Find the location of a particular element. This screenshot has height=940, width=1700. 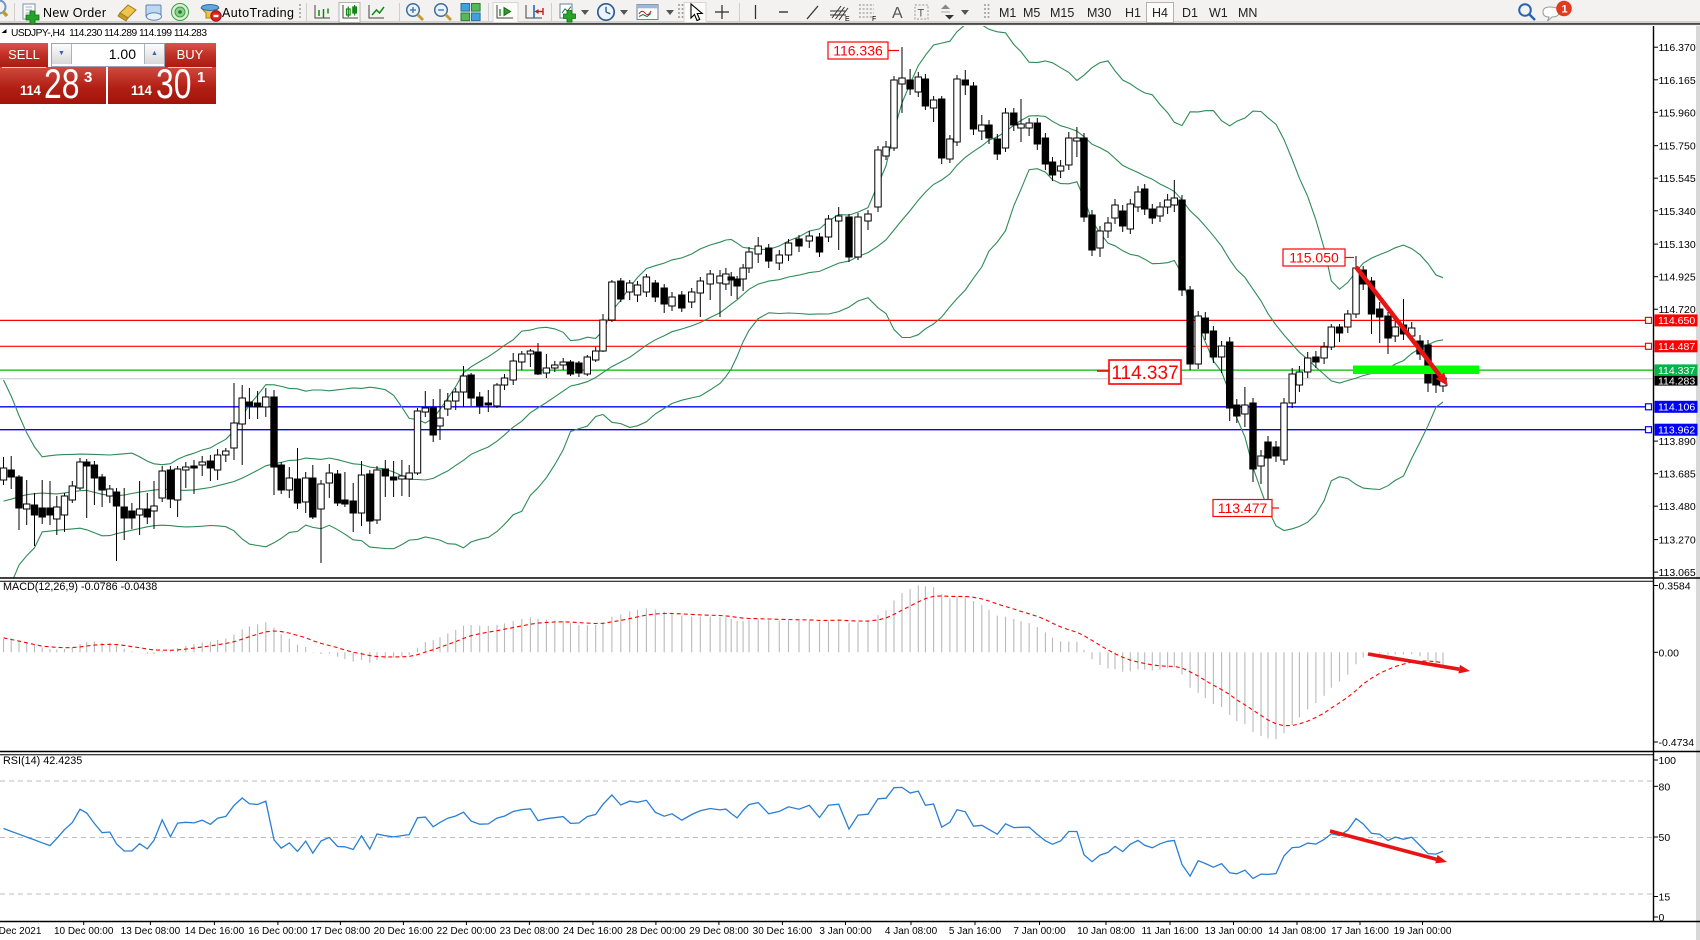

svg-text: H1 is located at coordinates (1133, 13).